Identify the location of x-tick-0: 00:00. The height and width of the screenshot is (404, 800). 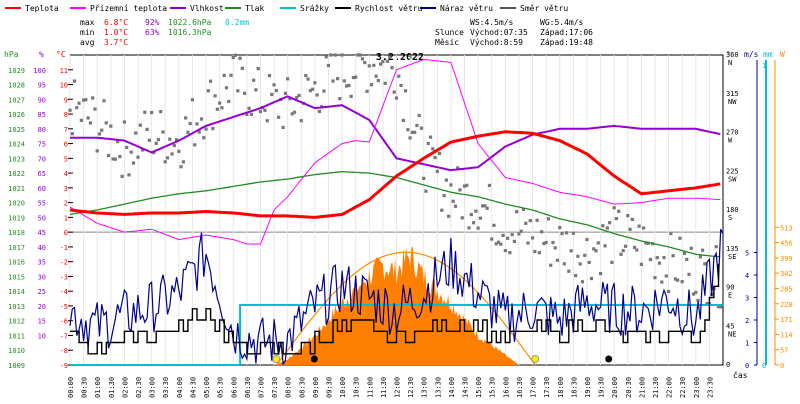
(71, 387).